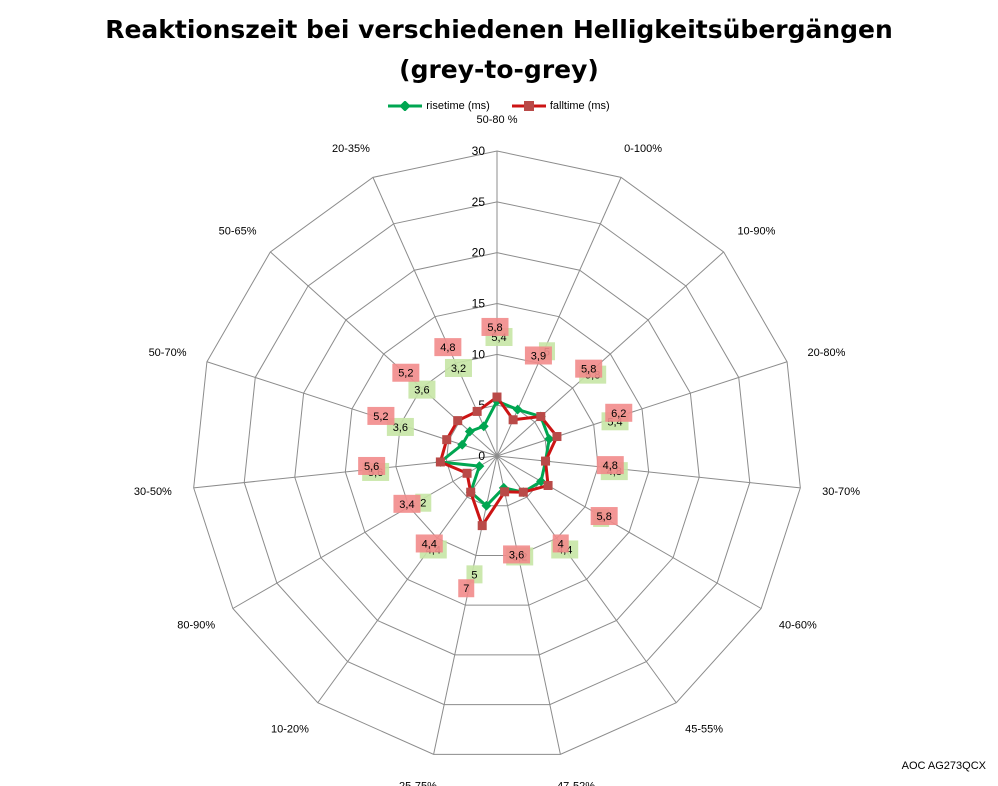  I want to click on data-label: 3,4, so click(406, 505).